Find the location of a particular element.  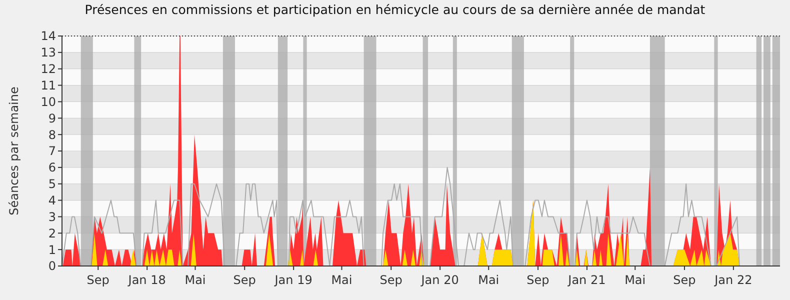

y-tick-label: 1 is located at coordinates (52, 249).